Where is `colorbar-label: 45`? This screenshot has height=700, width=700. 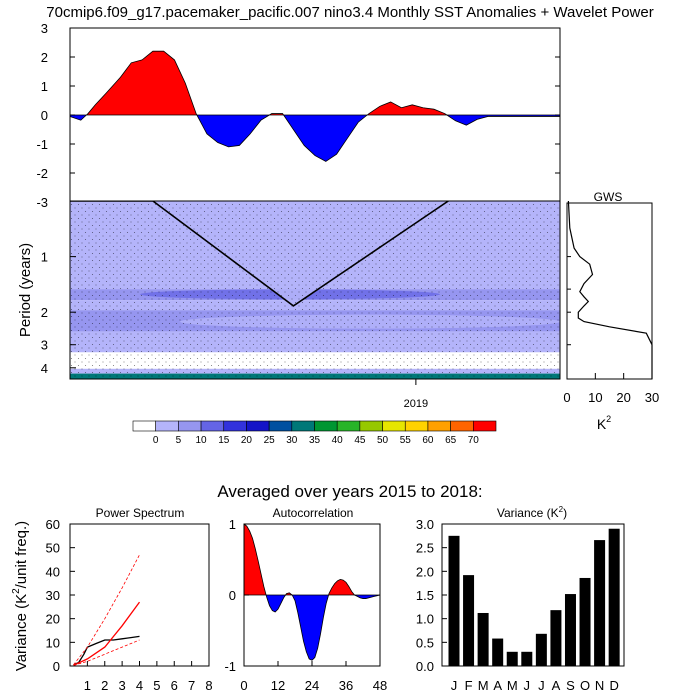
colorbar-label: 45 is located at coordinates (360, 440).